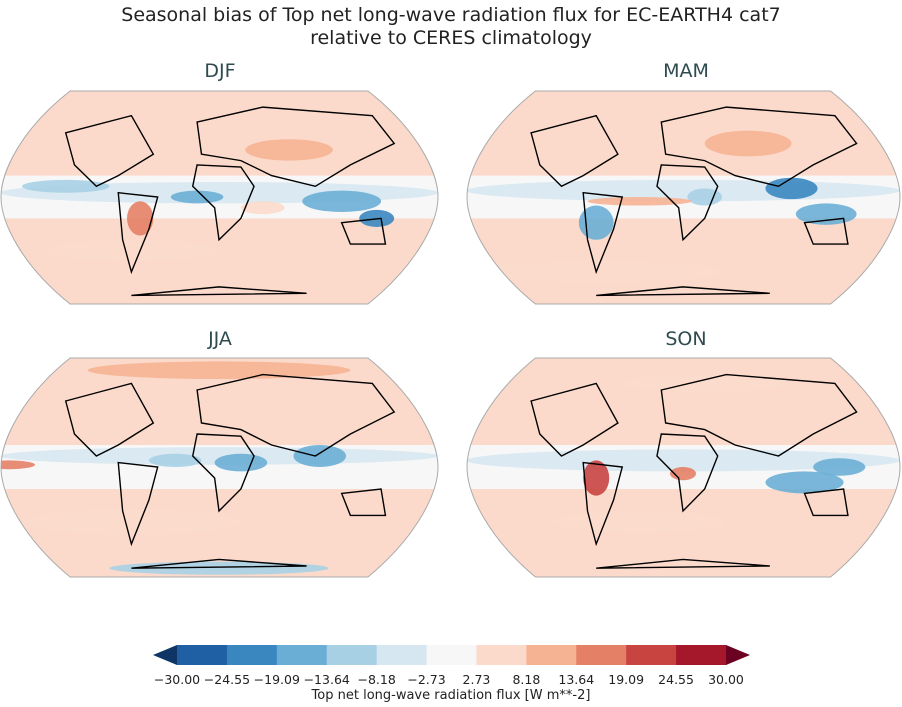  Describe the element at coordinates (220, 339) in the screenshot. I see `panel-title-jja: JJA` at that location.